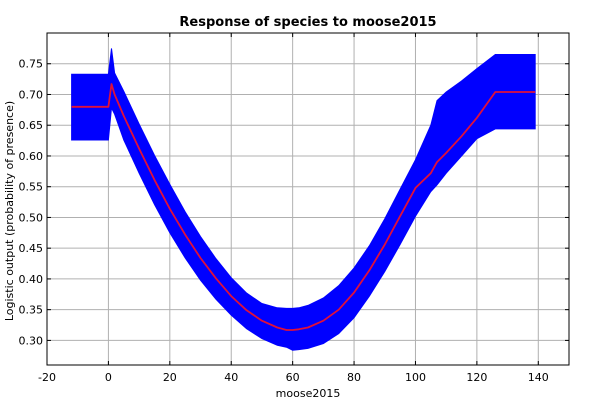 The width and height of the screenshot is (600, 400). Describe the element at coordinates (31, 125) in the screenshot. I see `y-tick-label: 0.65` at that location.